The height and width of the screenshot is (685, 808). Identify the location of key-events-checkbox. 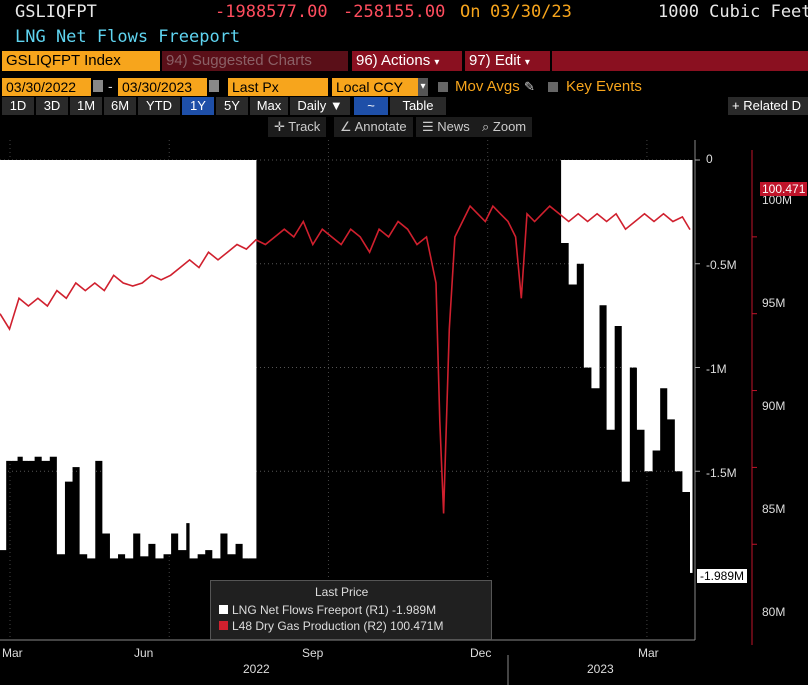
(553, 87).